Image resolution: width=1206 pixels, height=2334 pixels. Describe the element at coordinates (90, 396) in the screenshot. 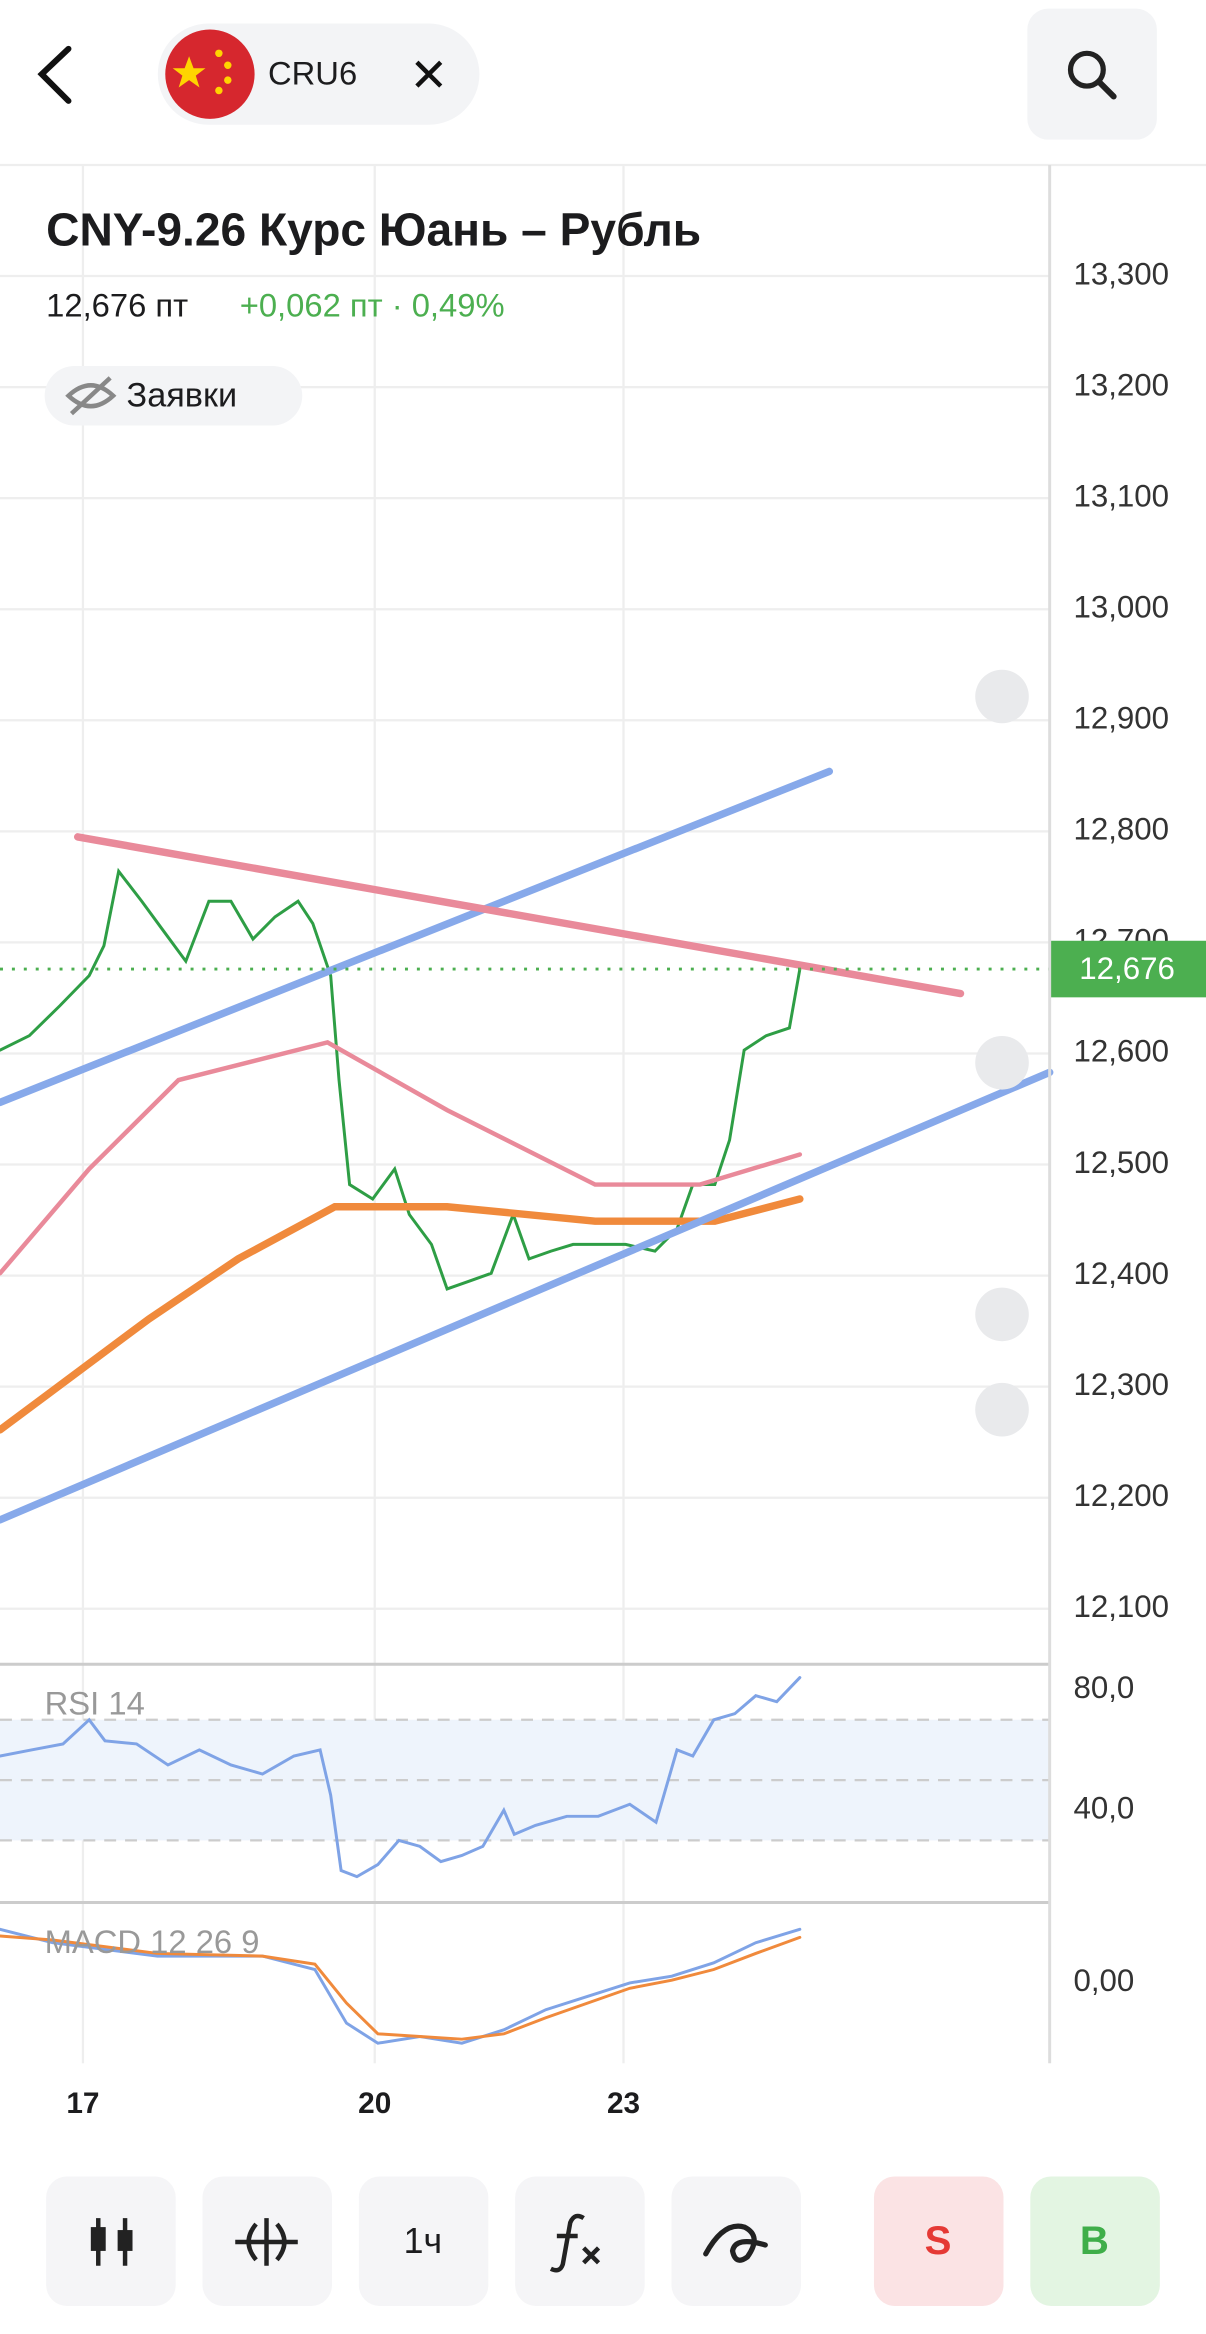

I see `eye-off-icon` at that location.